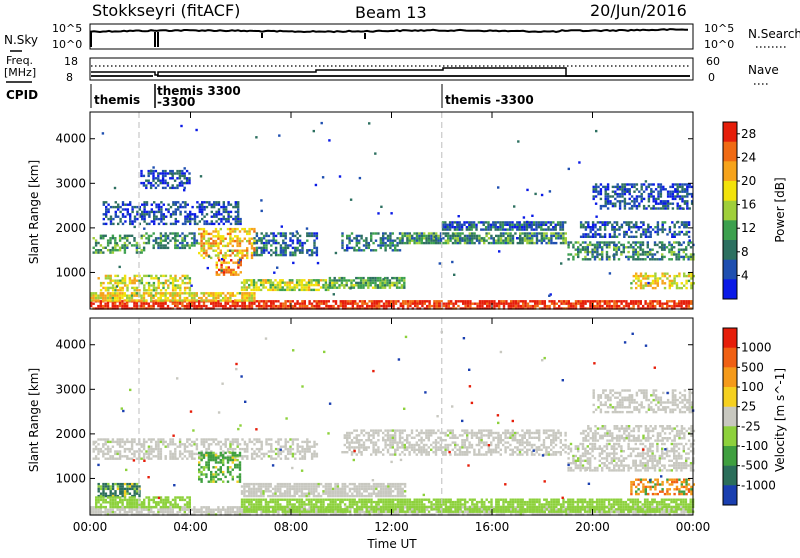 Image resolution: width=800 pixels, height=558 pixels. I want to click on nsky-frame, so click(391, 36).